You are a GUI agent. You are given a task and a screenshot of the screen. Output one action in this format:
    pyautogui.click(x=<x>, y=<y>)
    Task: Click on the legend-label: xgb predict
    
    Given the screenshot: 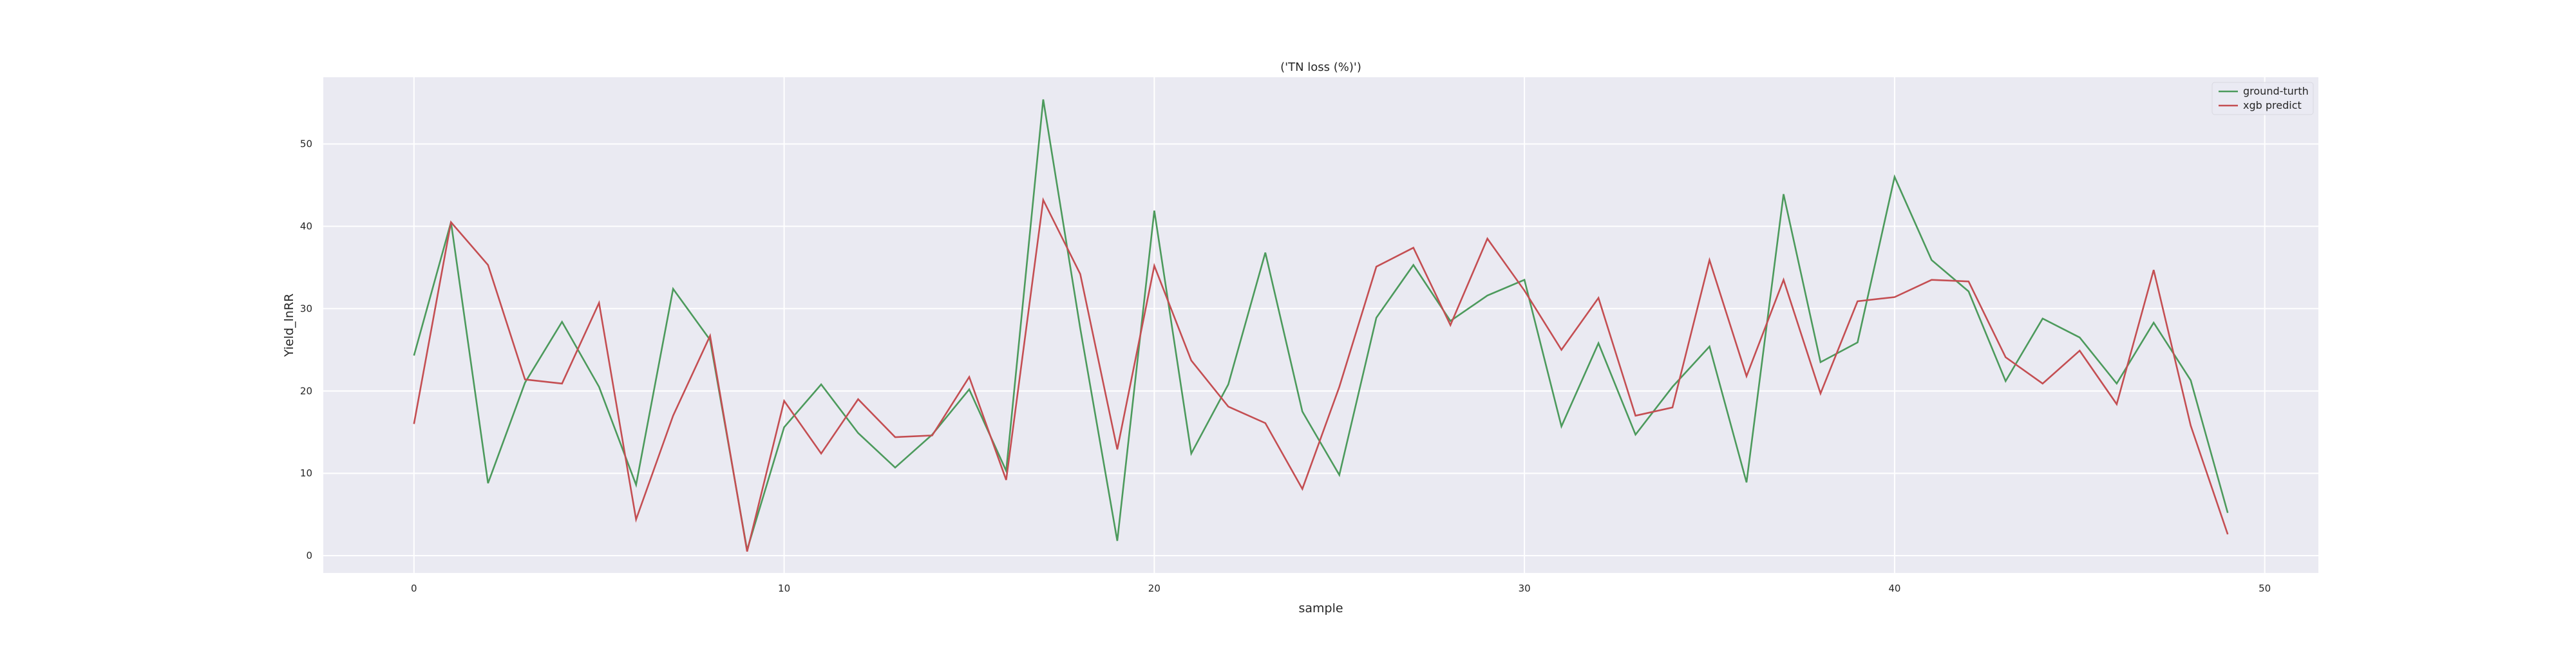 What is the action you would take?
    pyautogui.click(x=2272, y=105)
    